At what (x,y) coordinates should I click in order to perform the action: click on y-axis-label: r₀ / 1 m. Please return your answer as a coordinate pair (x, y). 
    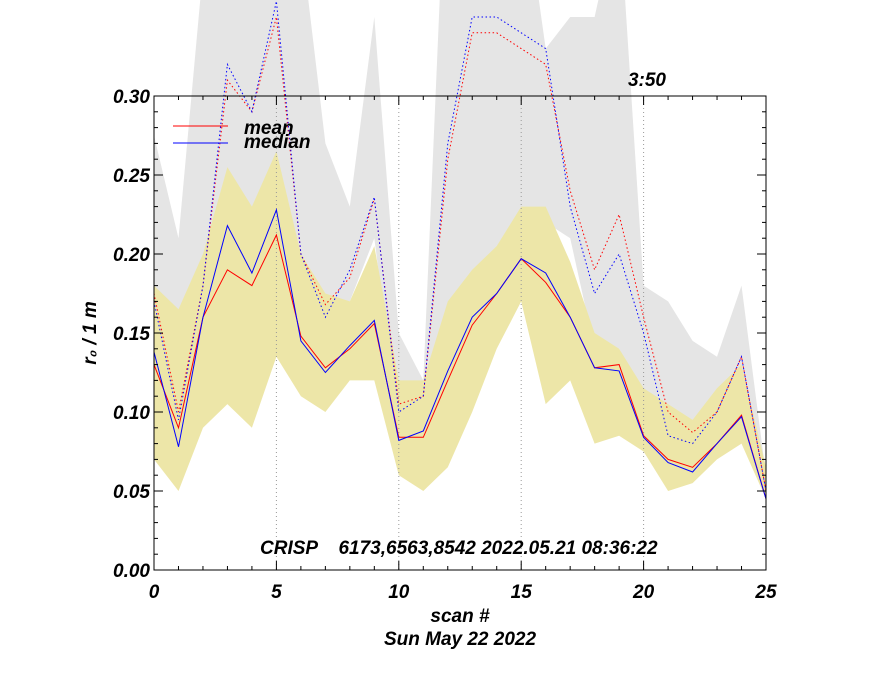
    Looking at the image, I should click on (90, 333).